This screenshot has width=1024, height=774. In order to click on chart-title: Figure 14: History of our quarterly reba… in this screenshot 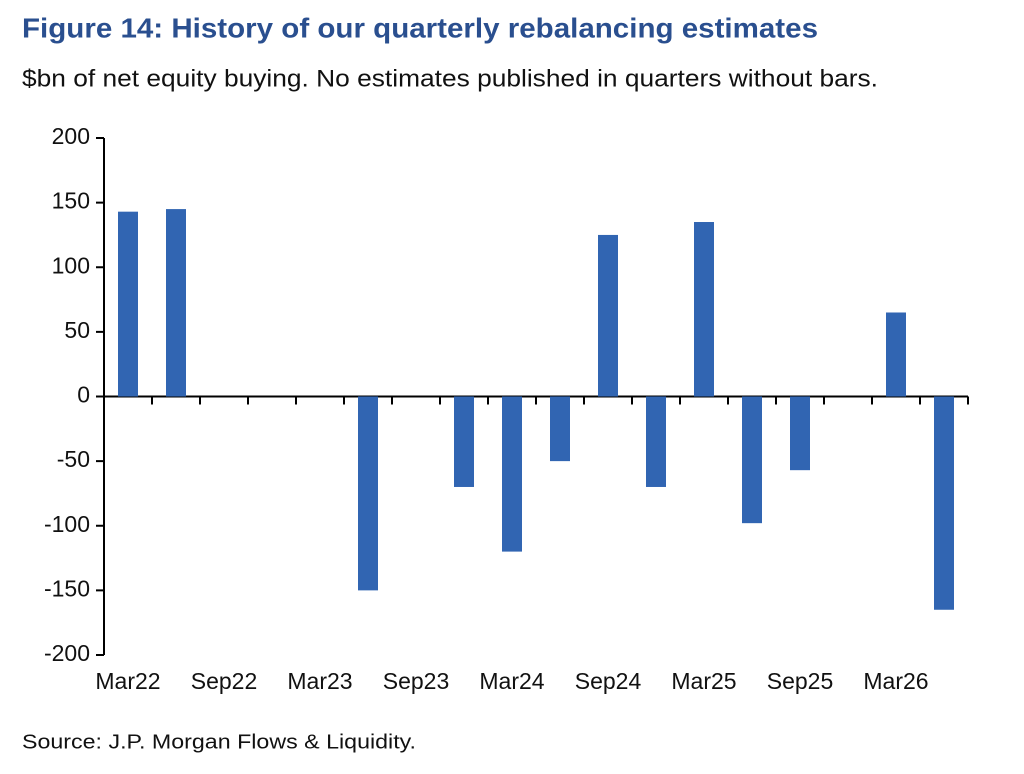, I will do `click(420, 27)`.